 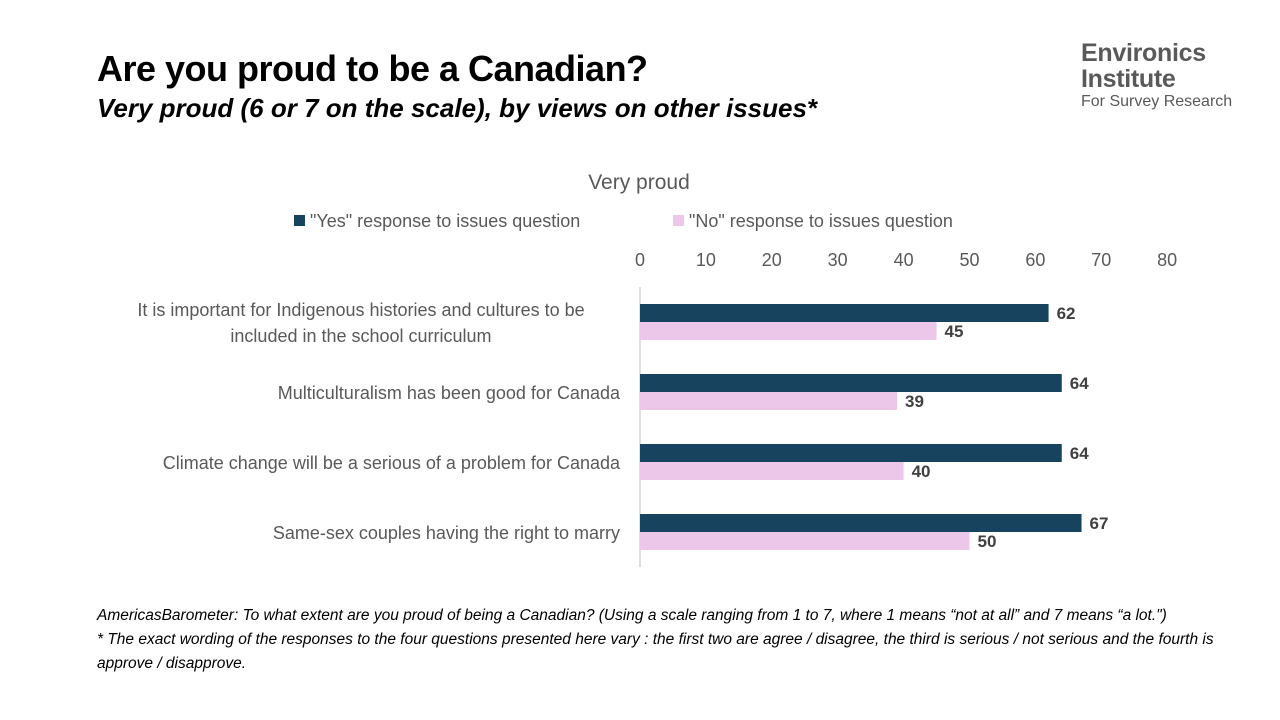 What do you see at coordinates (1128, 79) in the screenshot?
I see `logo-line-2: Institute` at bounding box center [1128, 79].